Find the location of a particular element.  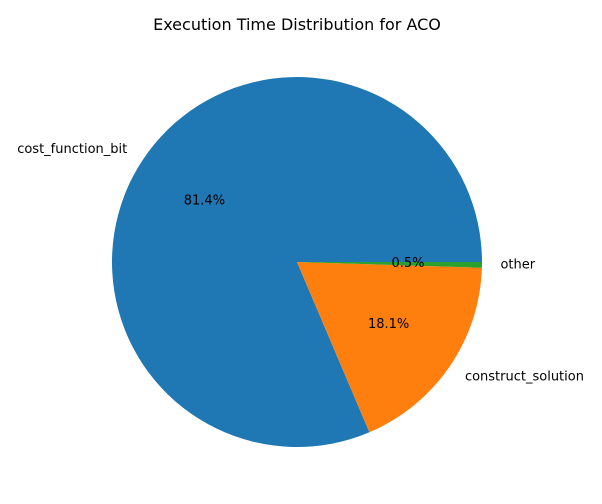

pie-slice-other is located at coordinates (389, 265).